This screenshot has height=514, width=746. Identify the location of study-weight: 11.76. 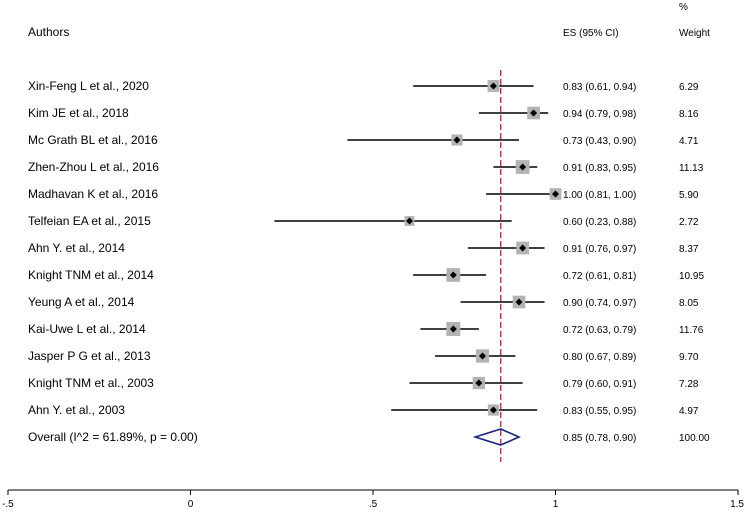
(691, 330).